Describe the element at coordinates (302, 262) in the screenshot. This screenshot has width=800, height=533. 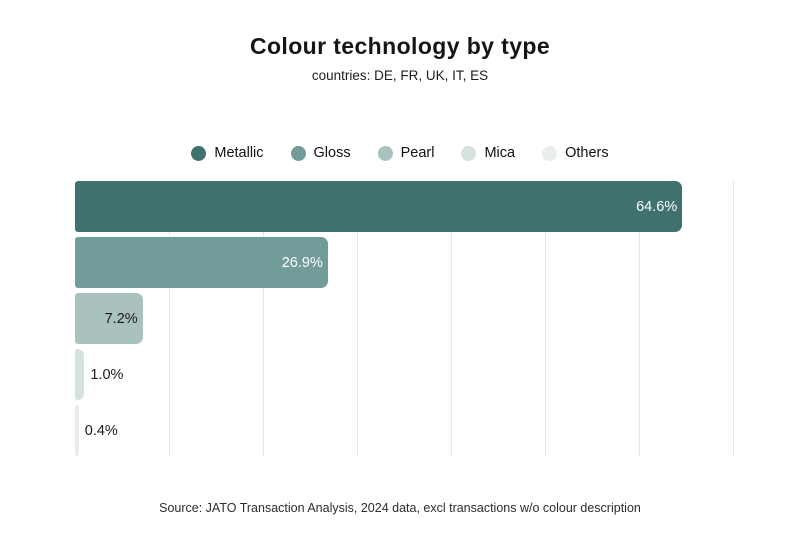
I see `bar-value-label: 26.9%` at that location.